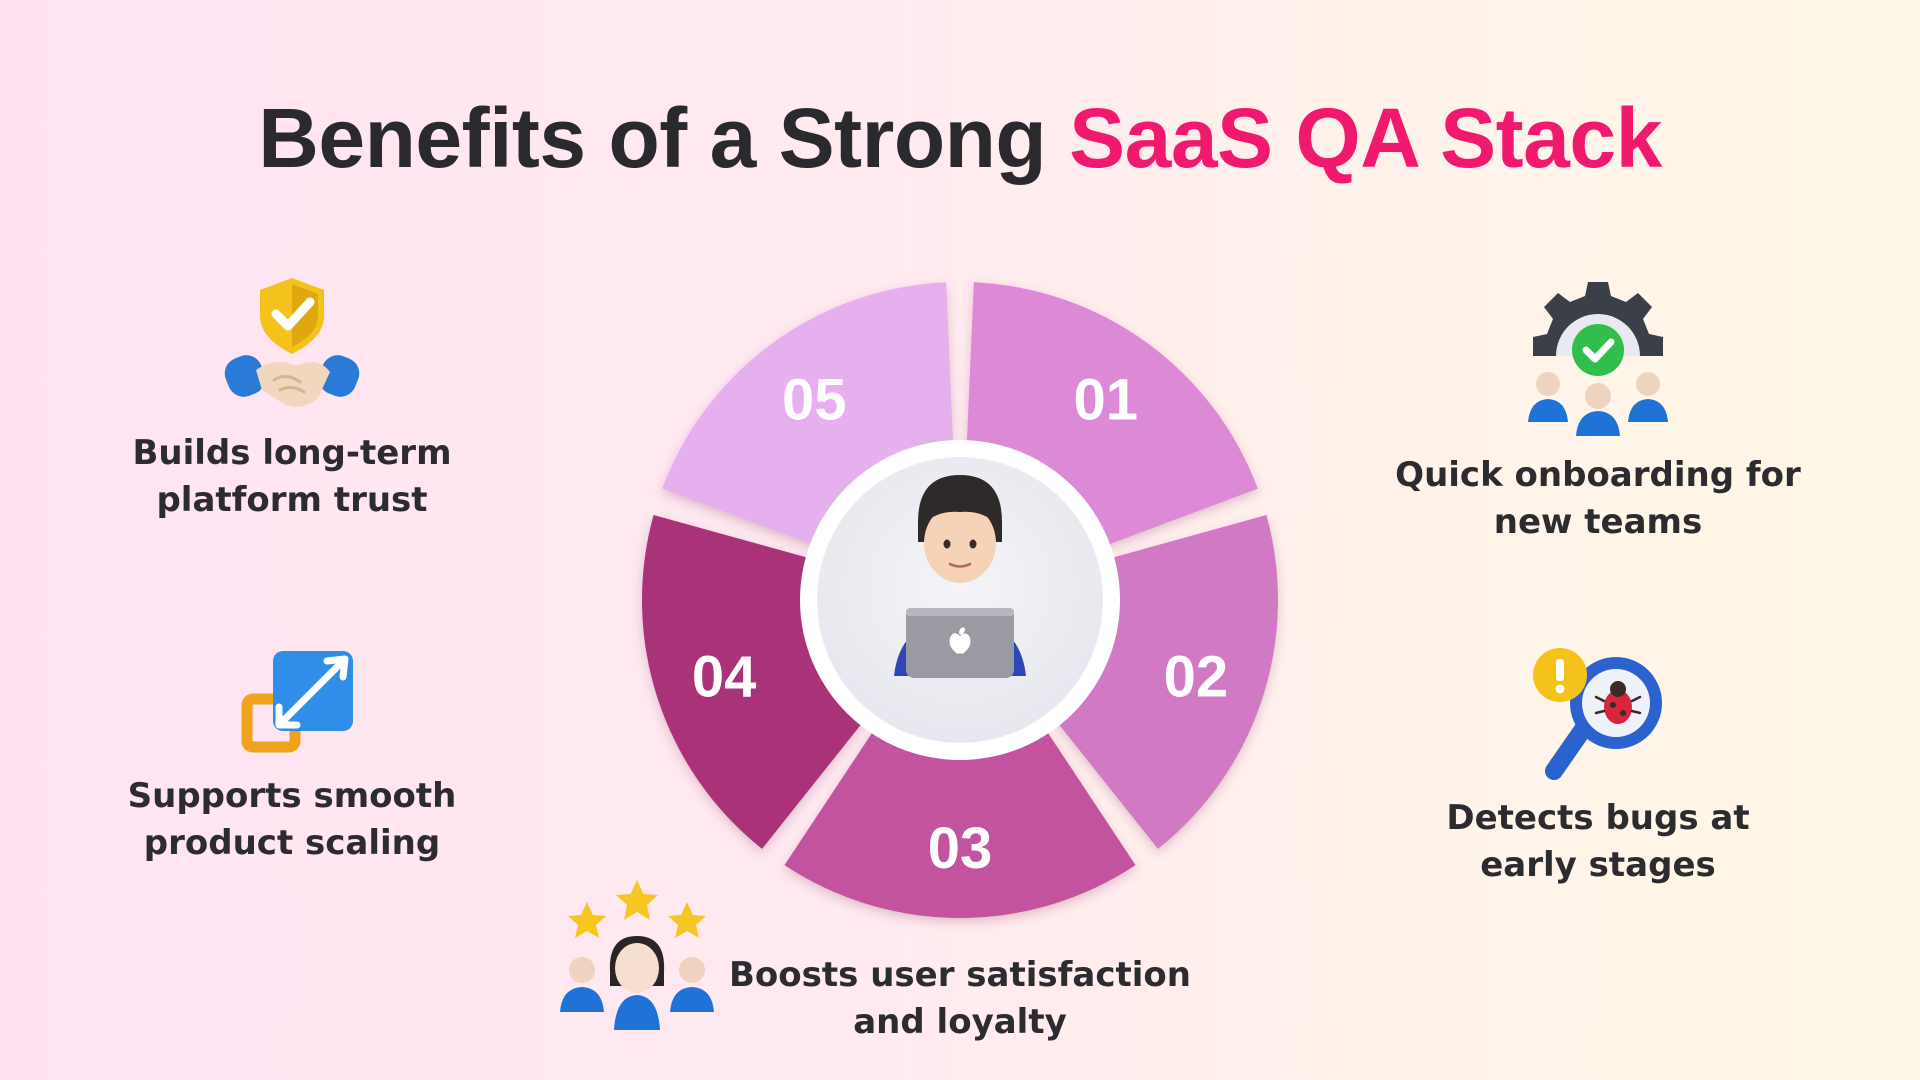 The image size is (1920, 1080). I want to click on title-accent: SaaS QA Stack, so click(1365, 138).